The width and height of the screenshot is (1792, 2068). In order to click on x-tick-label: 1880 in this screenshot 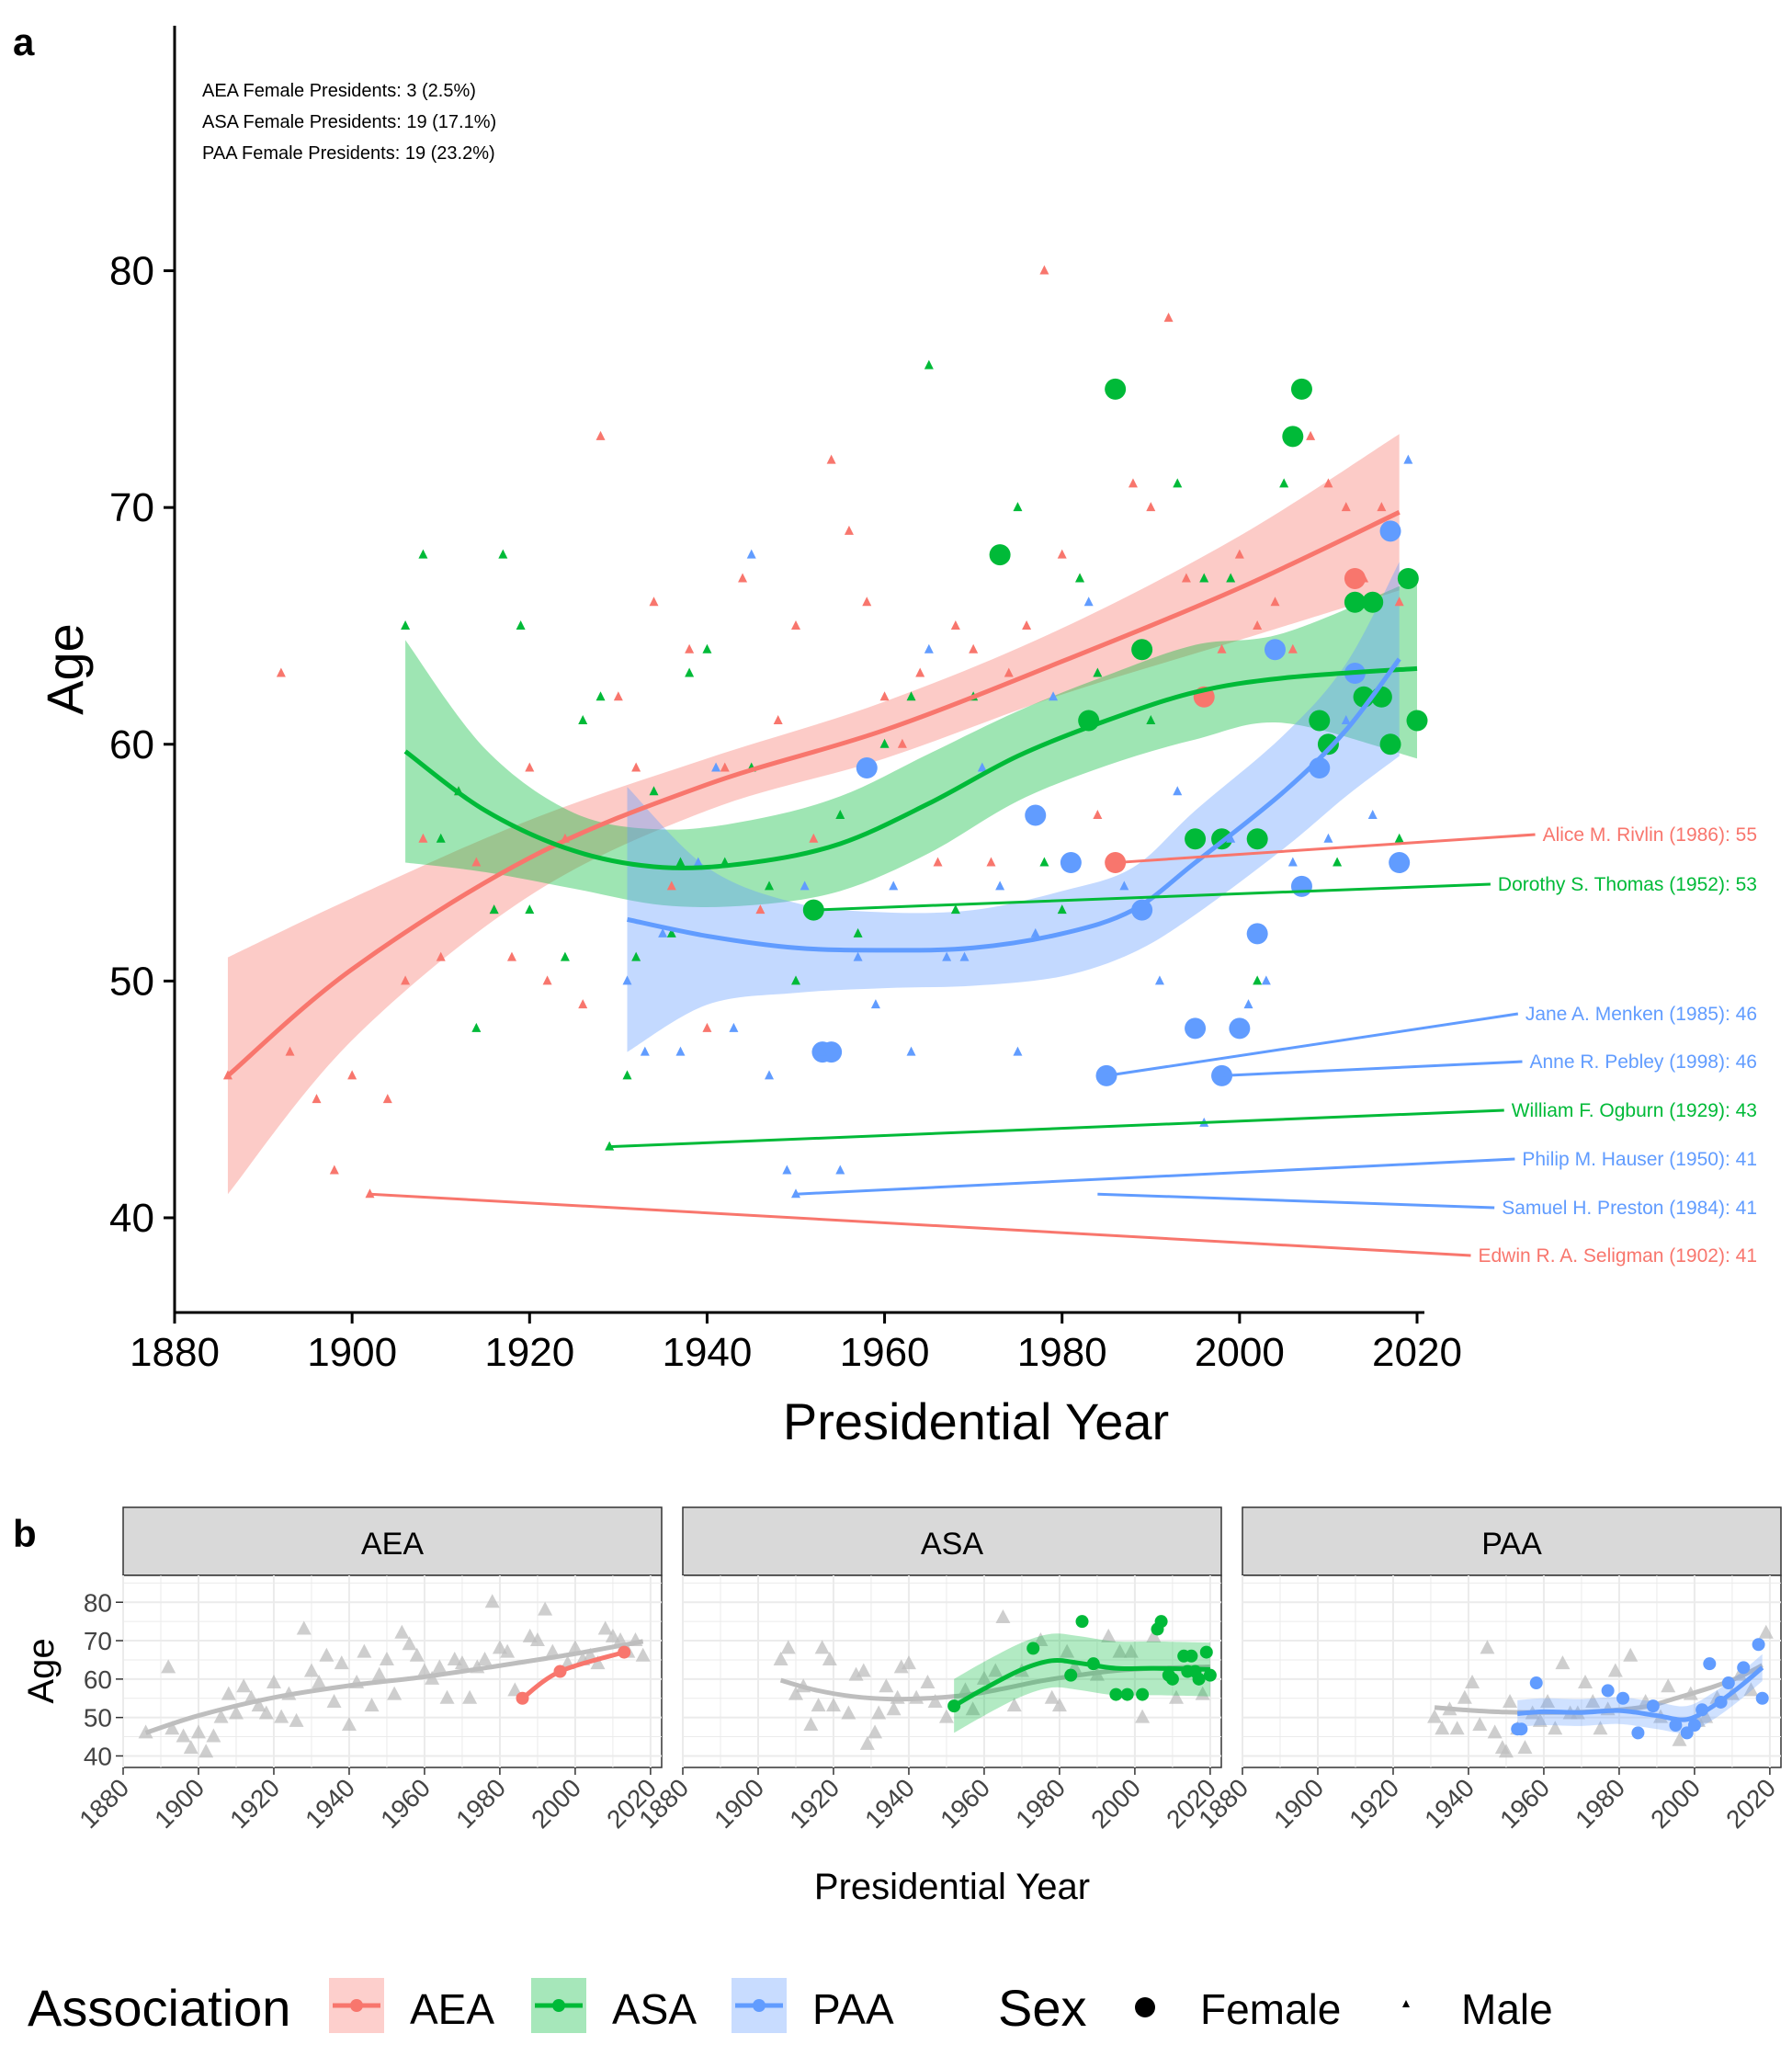, I will do `click(175, 1352)`.